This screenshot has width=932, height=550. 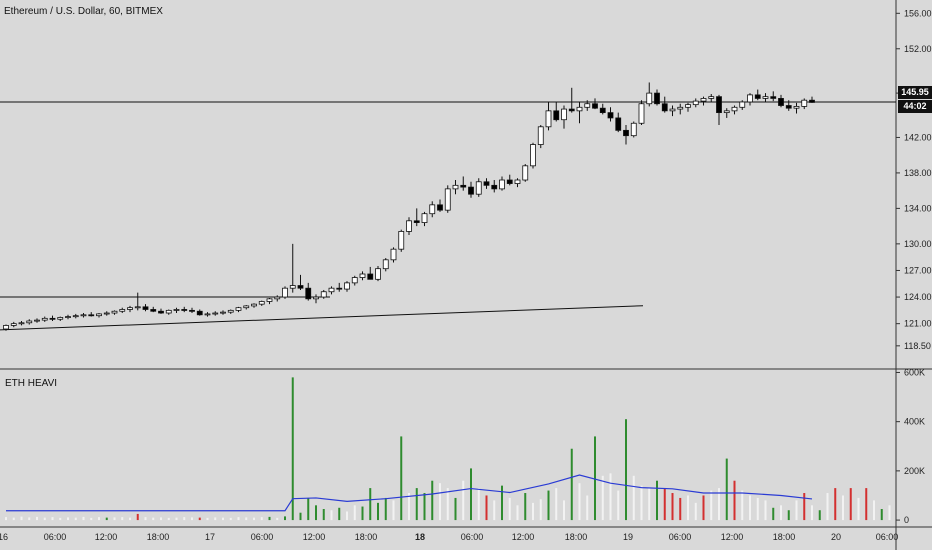 What do you see at coordinates (906, 520) in the screenshot?
I see `volume-tick-label: 0` at bounding box center [906, 520].